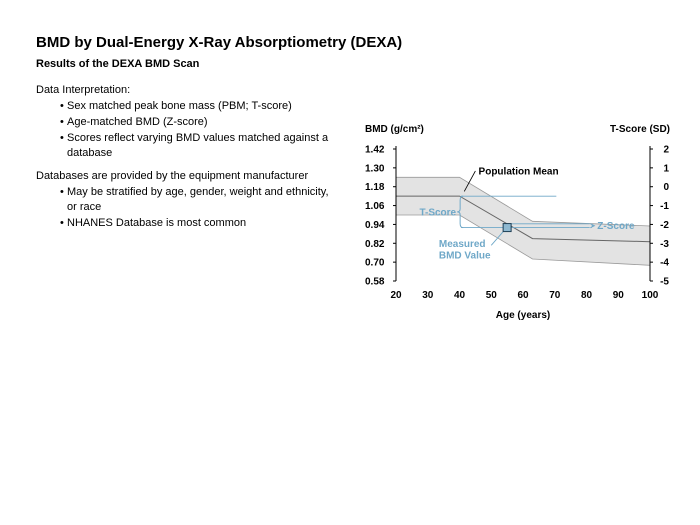 Image resolution: width=700 pixels, height=525 pixels. I want to click on y2-tick-label: -5, so click(664, 282).